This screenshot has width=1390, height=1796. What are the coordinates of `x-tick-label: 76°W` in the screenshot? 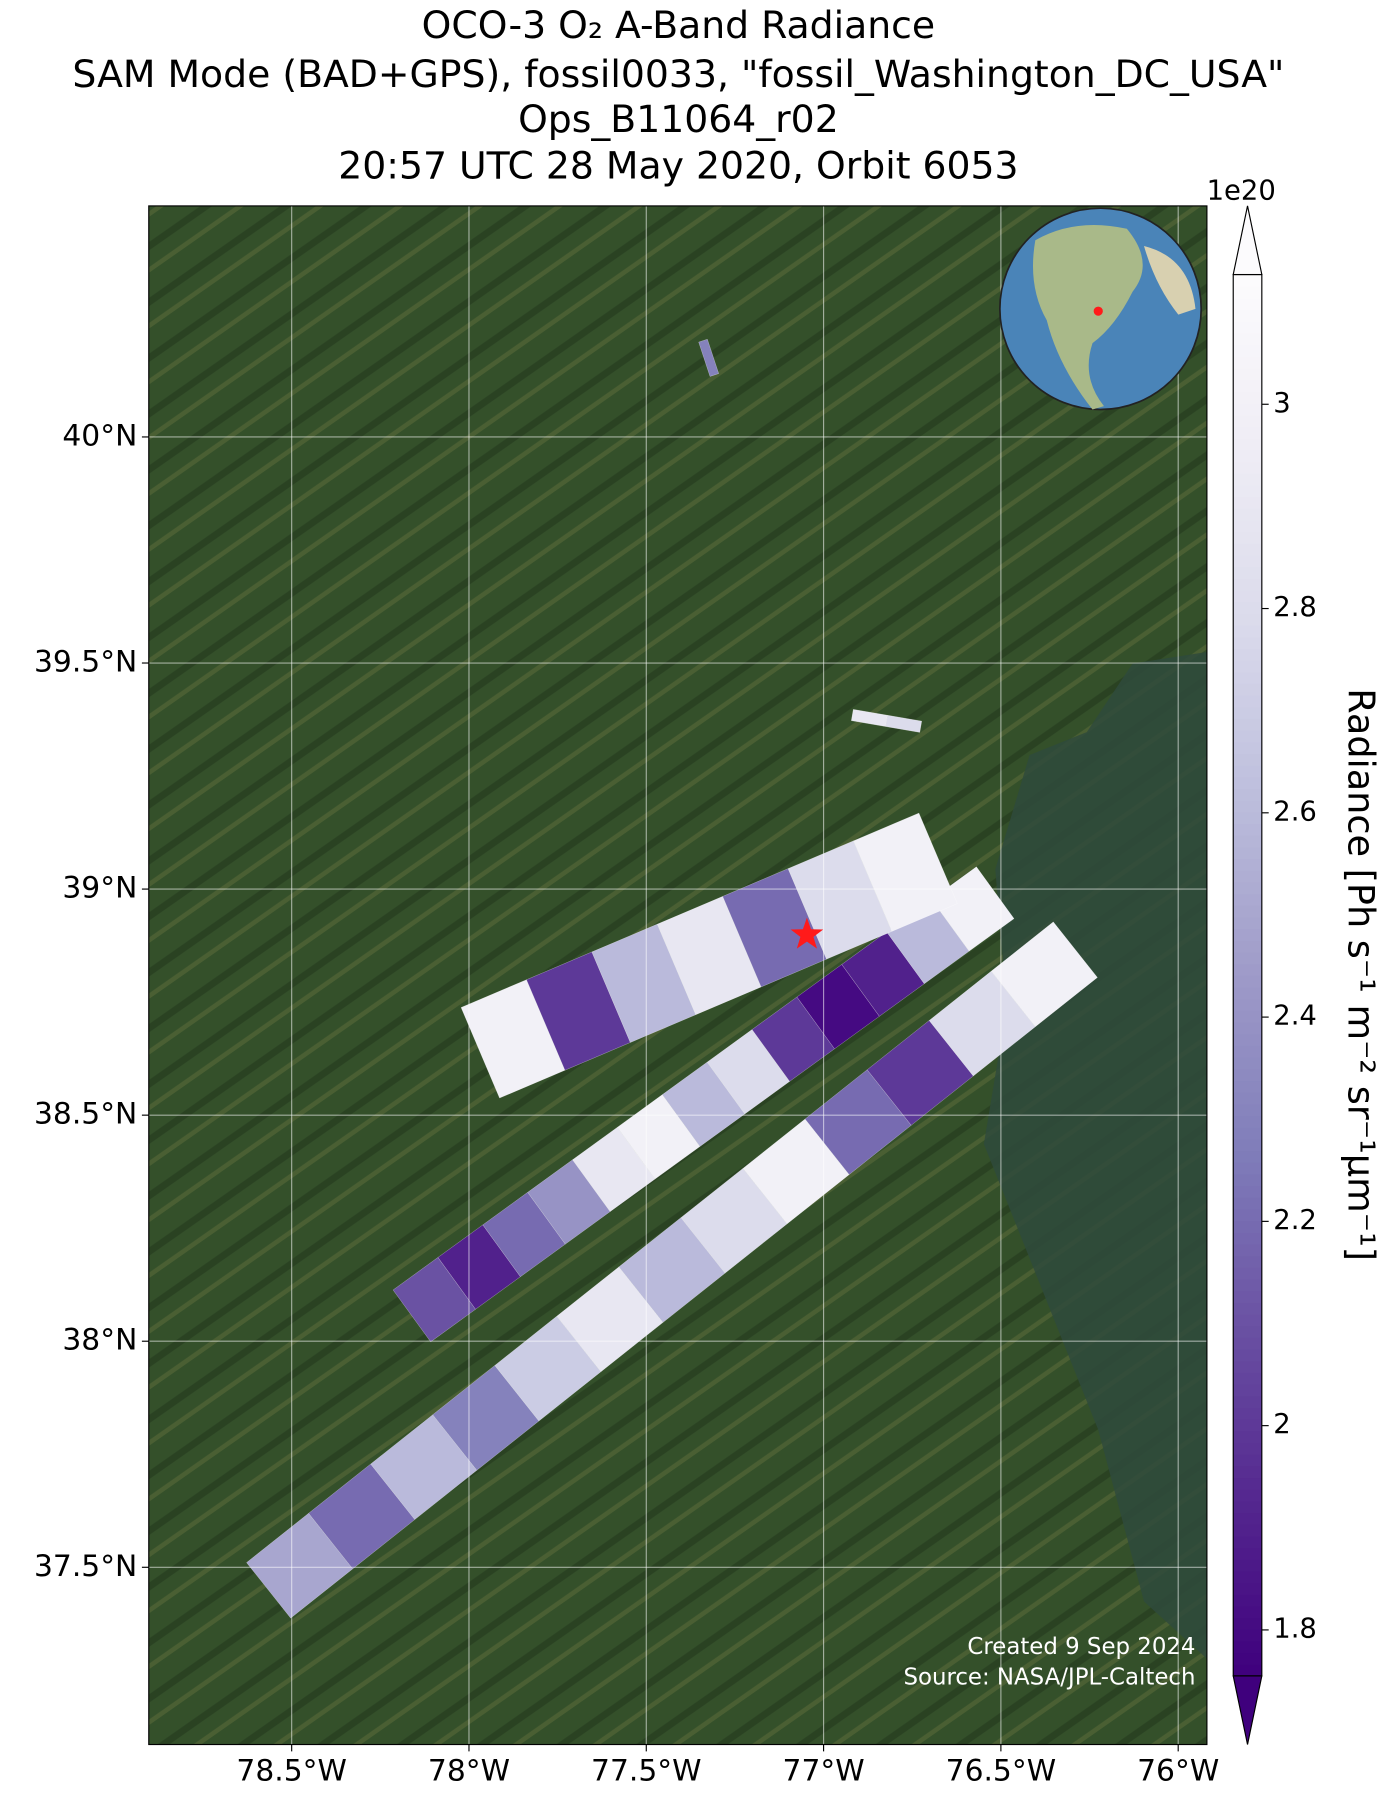 It's located at (1178, 1770).